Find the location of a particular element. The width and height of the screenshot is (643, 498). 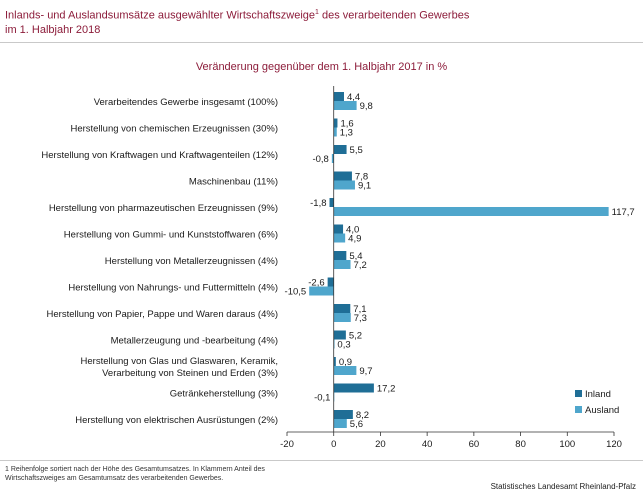

x-tick-label: 100 is located at coordinates (567, 444).